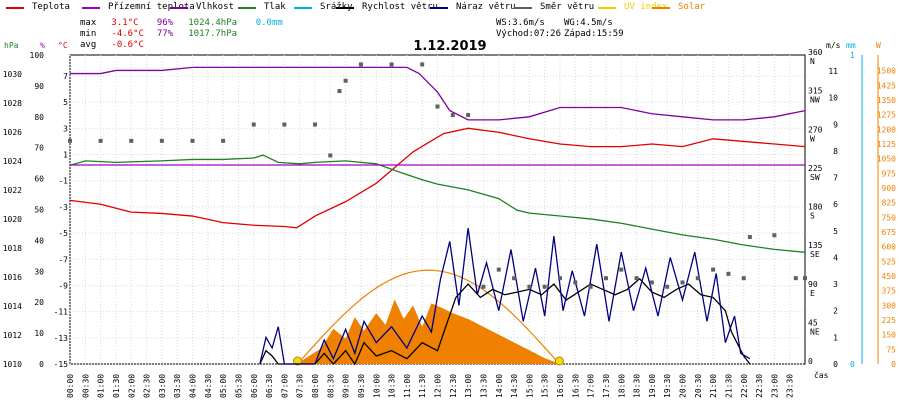  I want to click on sun-curve, so click(428, 317).